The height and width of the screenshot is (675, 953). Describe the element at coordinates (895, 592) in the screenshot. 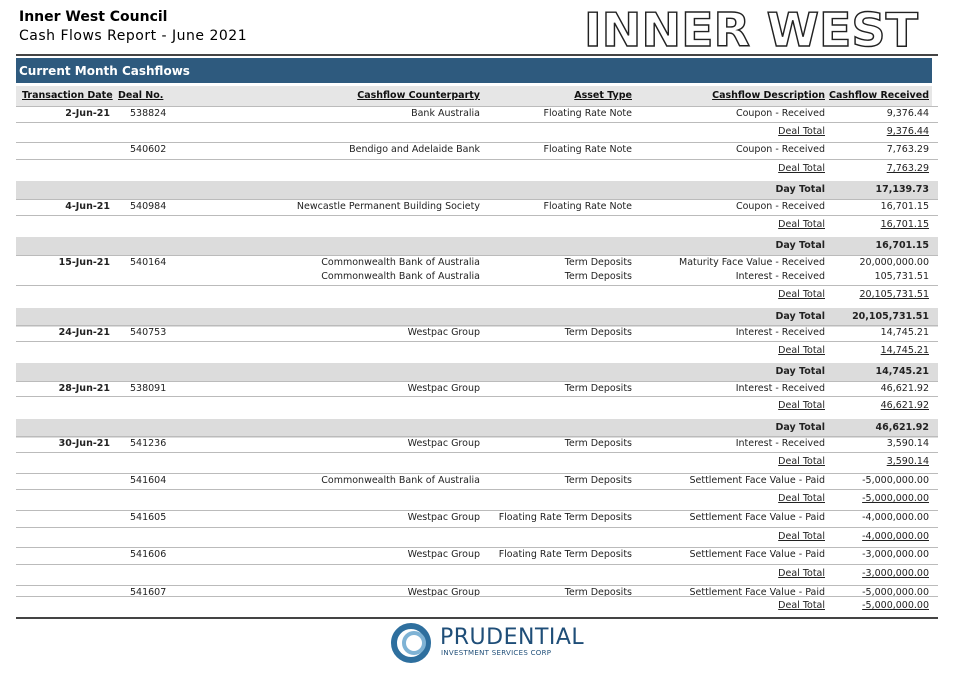

I see `table-cell: -5,000,000.00` at that location.